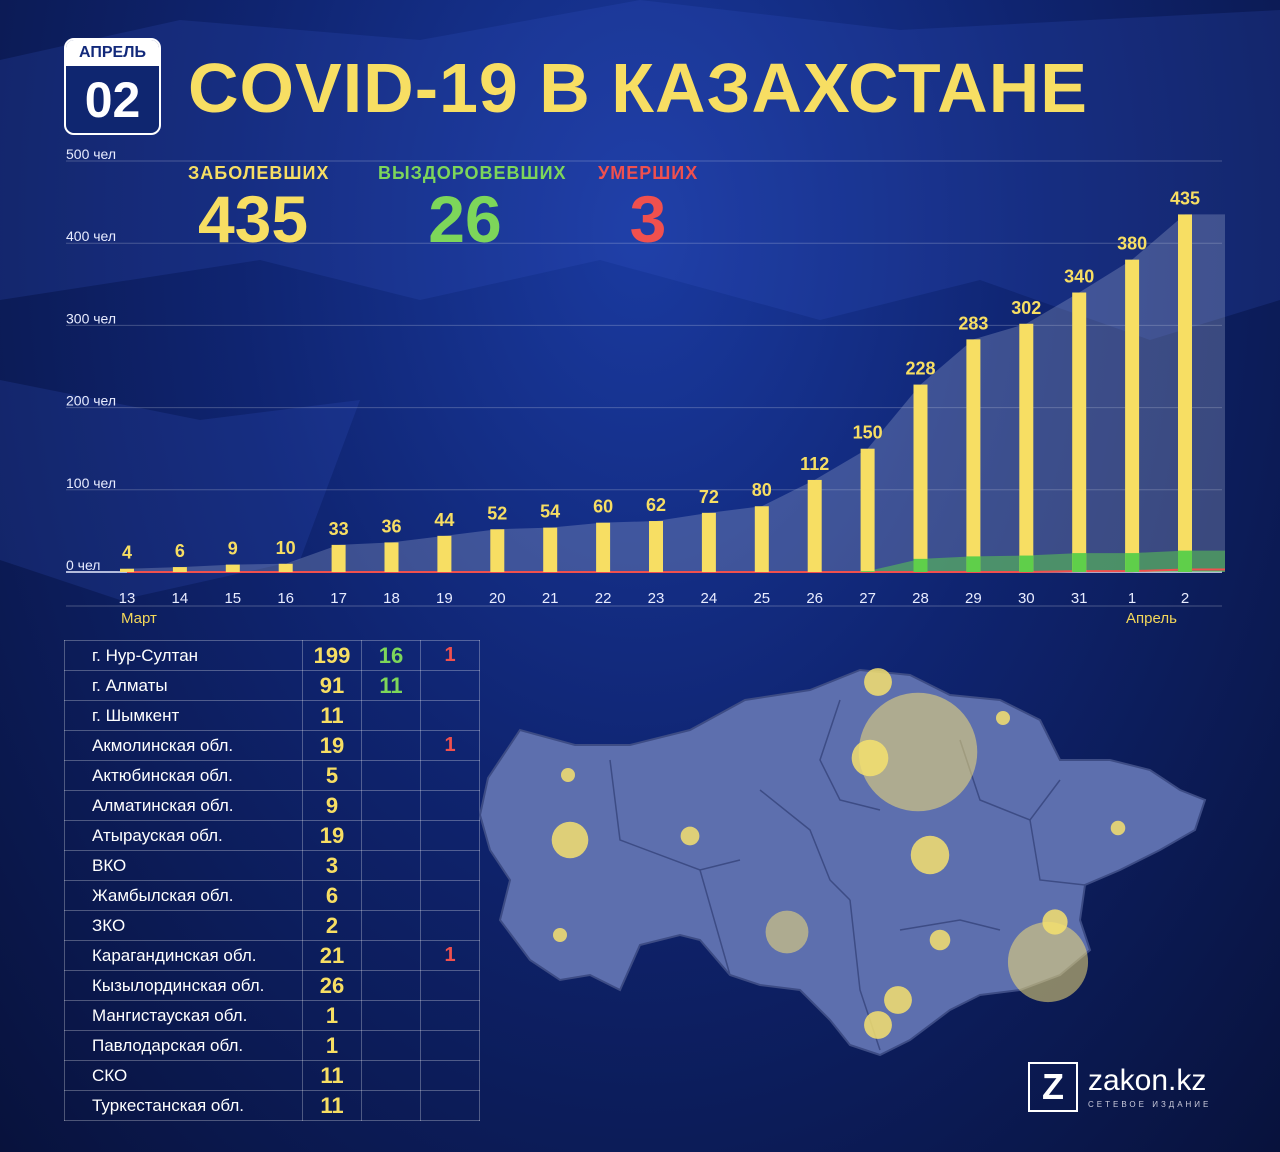 The image size is (1280, 1152). I want to click on table-row: Алматинская обл. 9, so click(272, 805).